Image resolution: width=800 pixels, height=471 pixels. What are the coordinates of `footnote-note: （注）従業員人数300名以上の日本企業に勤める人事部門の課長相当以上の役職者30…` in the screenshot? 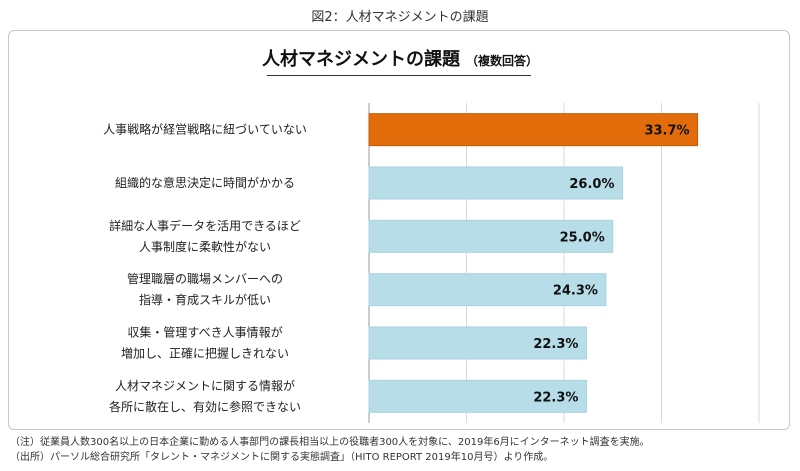 It's located at (330, 442).